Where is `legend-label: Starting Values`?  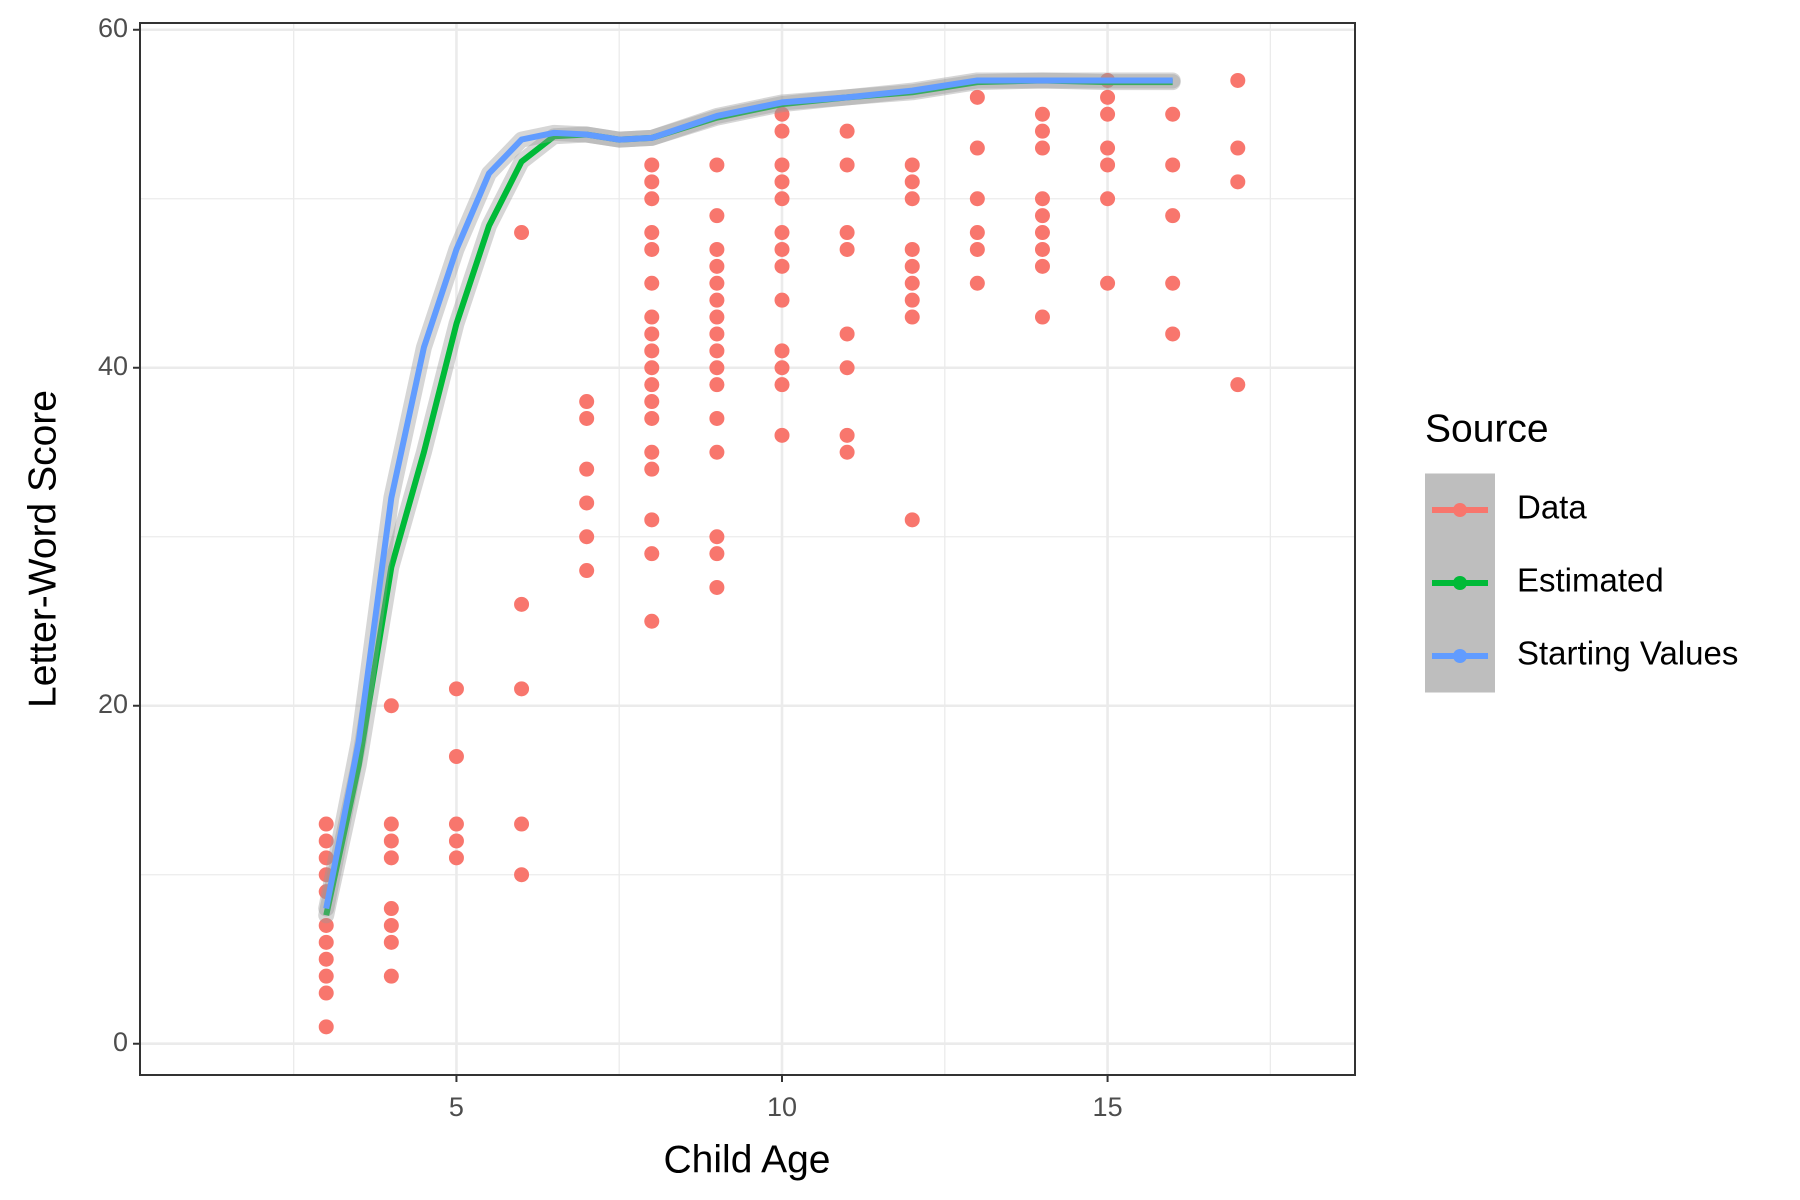
legend-label: Starting Values is located at coordinates (1627, 653).